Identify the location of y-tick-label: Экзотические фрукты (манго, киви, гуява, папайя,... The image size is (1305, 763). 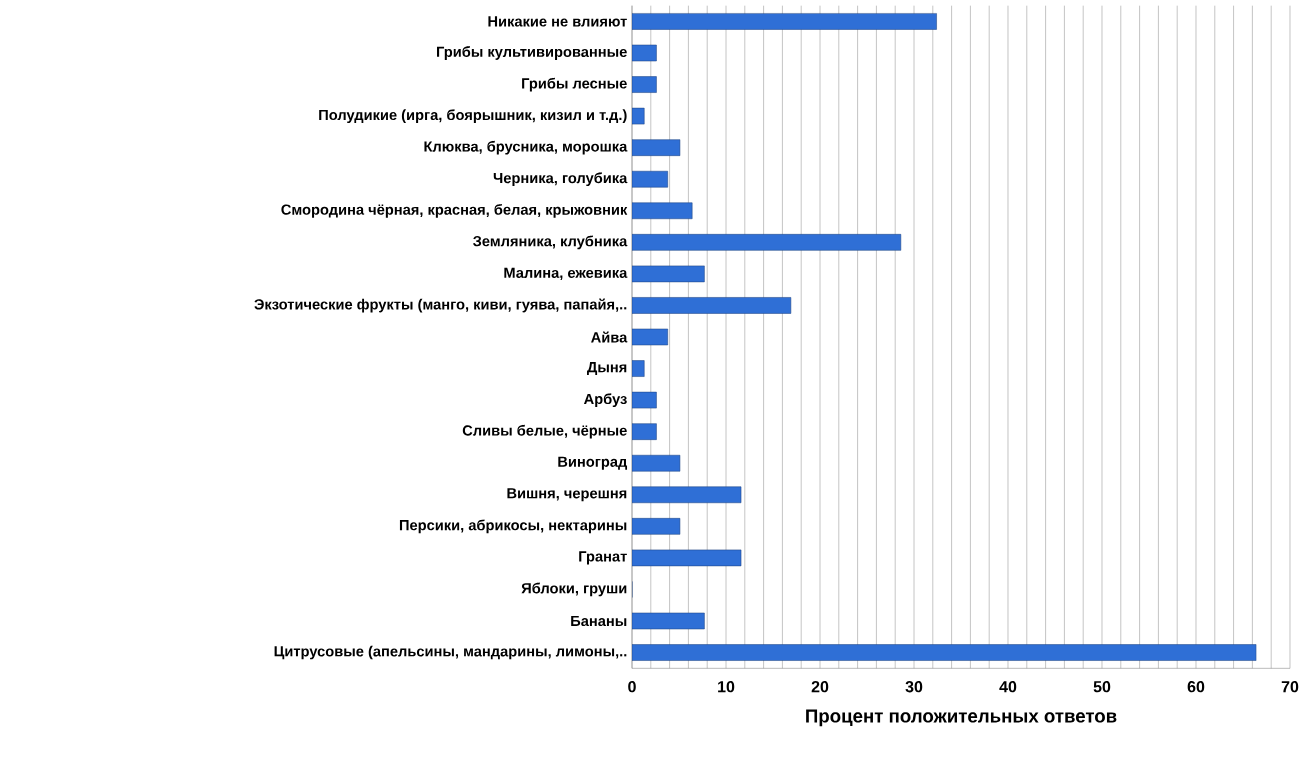
(440, 305).